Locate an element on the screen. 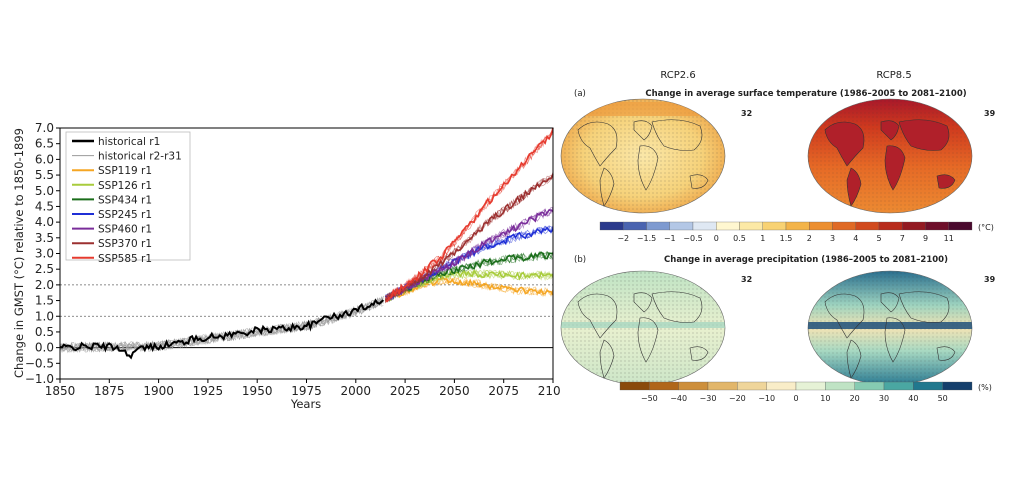 This screenshot has width=1024, height=478. colorbar-tick-label: 30 is located at coordinates (884, 398).